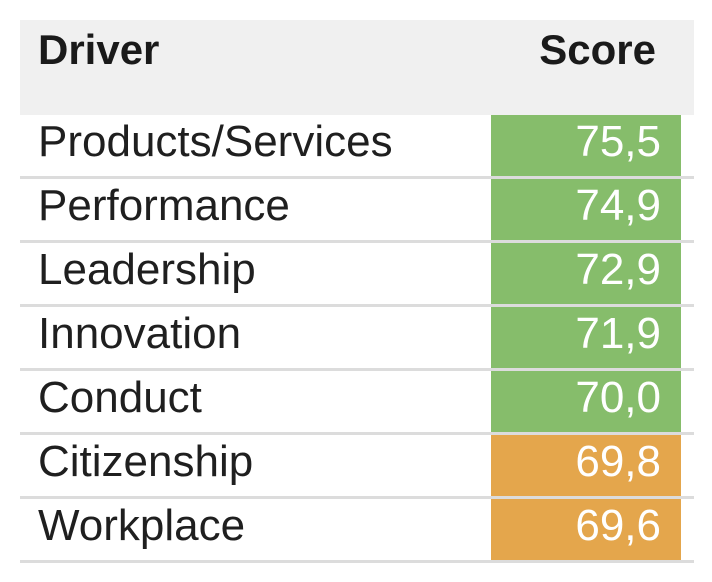  What do you see at coordinates (215, 141) in the screenshot?
I see `driver-name: Products/Services` at bounding box center [215, 141].